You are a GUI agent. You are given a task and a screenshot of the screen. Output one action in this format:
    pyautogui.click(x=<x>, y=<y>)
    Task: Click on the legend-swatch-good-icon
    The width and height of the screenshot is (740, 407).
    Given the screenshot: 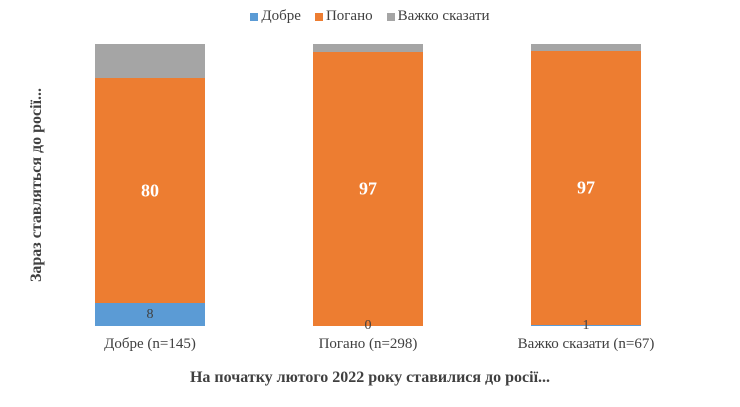 What is the action you would take?
    pyautogui.click(x=254, y=16)
    